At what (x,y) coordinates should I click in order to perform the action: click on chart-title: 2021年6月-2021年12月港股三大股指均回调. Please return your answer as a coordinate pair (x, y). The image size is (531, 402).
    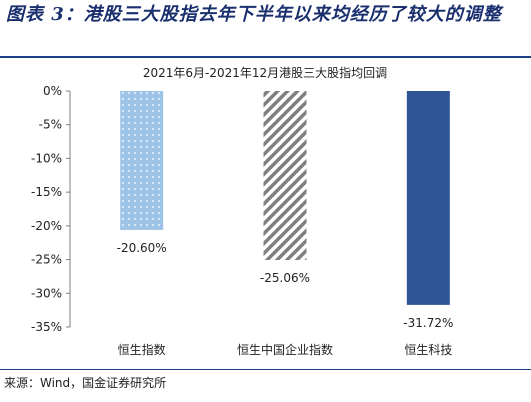
    Looking at the image, I should click on (265, 72).